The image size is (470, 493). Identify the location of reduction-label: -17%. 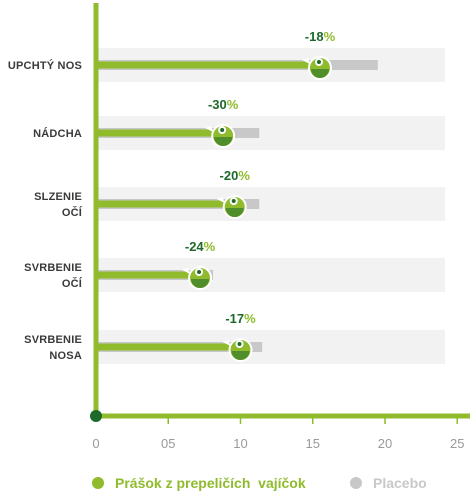
(240, 318).